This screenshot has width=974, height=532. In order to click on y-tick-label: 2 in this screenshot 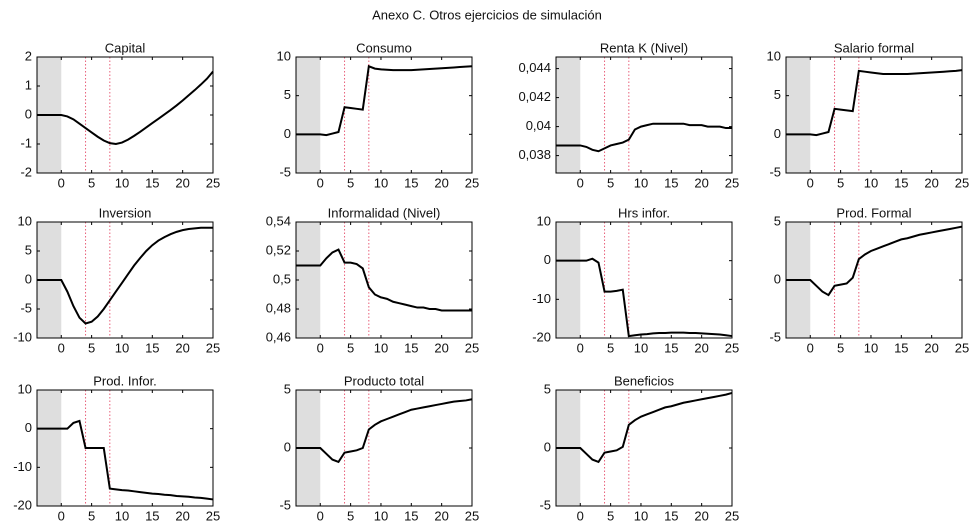, I will do `click(28, 55)`.